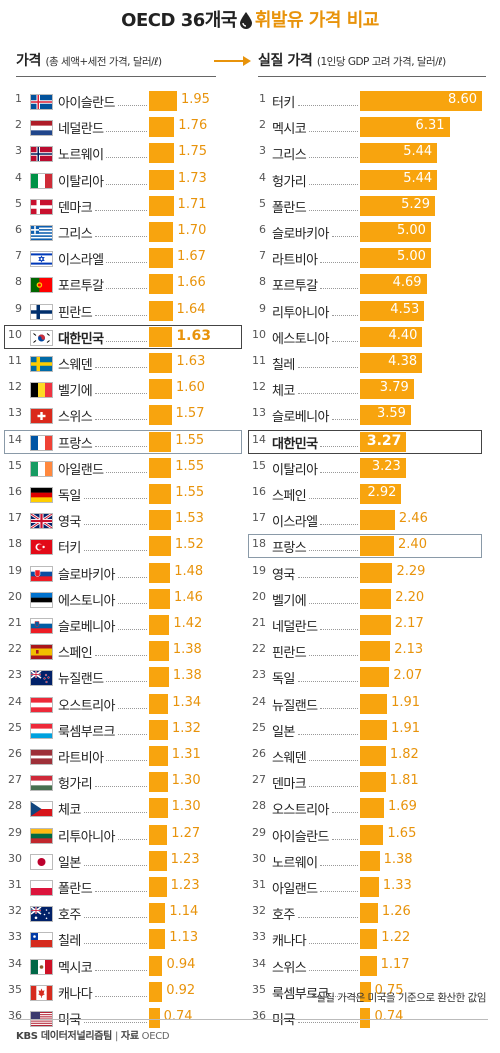 This screenshot has height=1053, width=500. What do you see at coordinates (15, 675) in the screenshot?
I see `left-rank: 23` at bounding box center [15, 675].